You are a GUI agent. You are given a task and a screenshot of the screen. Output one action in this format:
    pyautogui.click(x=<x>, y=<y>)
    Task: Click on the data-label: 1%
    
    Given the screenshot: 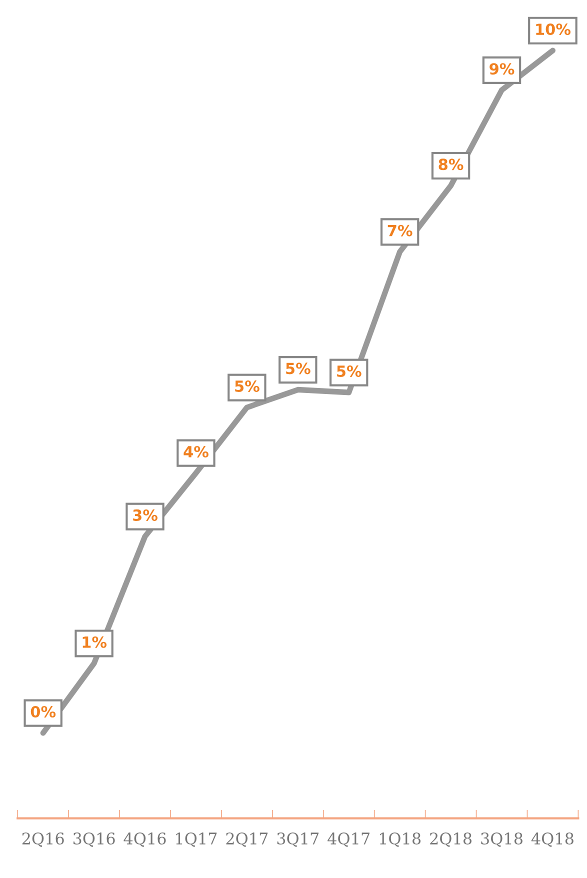 What is the action you would take?
    pyautogui.click(x=94, y=642)
    